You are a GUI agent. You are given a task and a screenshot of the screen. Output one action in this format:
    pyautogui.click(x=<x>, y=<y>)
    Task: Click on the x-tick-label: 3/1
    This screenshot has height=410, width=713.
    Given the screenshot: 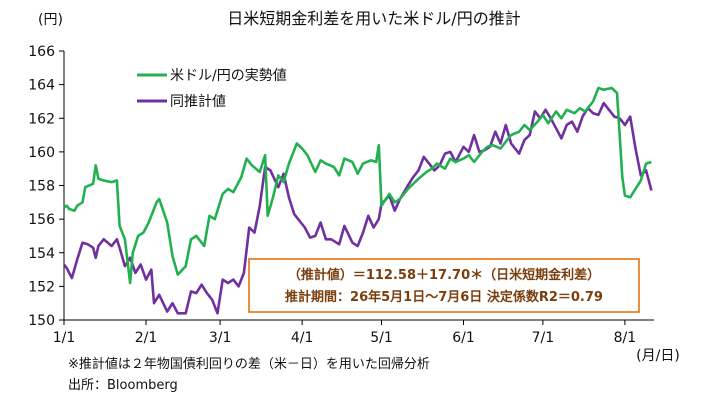 What is the action you would take?
    pyautogui.click(x=220, y=338)
    